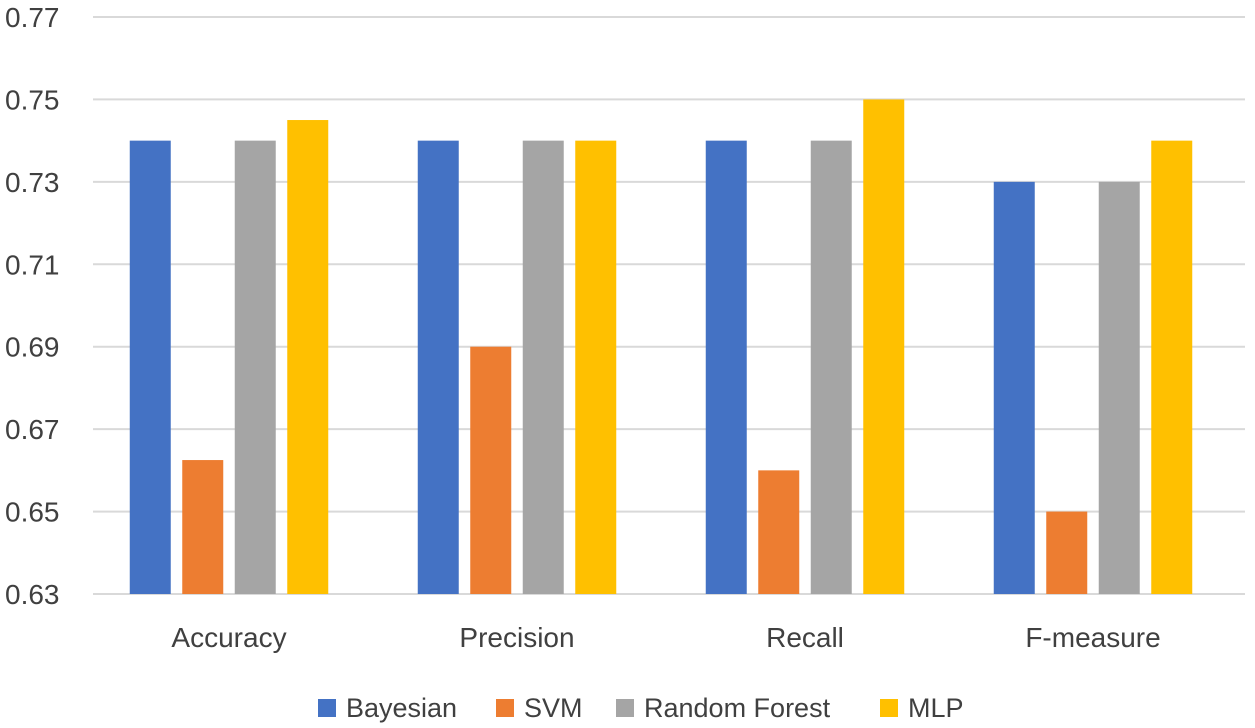 Image resolution: width=1255 pixels, height=728 pixels. What do you see at coordinates (32, 99) in the screenshot?
I see `y-tick-label: 0.75` at bounding box center [32, 99].